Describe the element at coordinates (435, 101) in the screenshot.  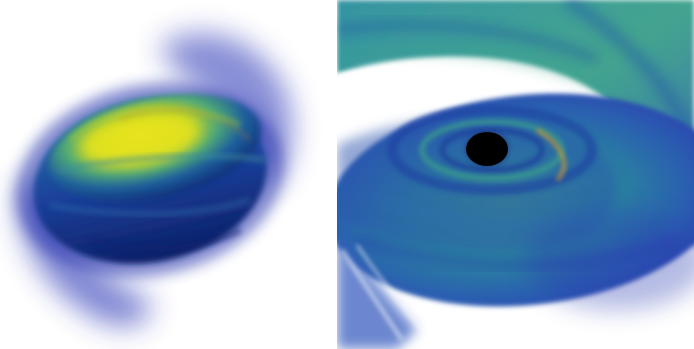
I see `inner-gap` at that location.